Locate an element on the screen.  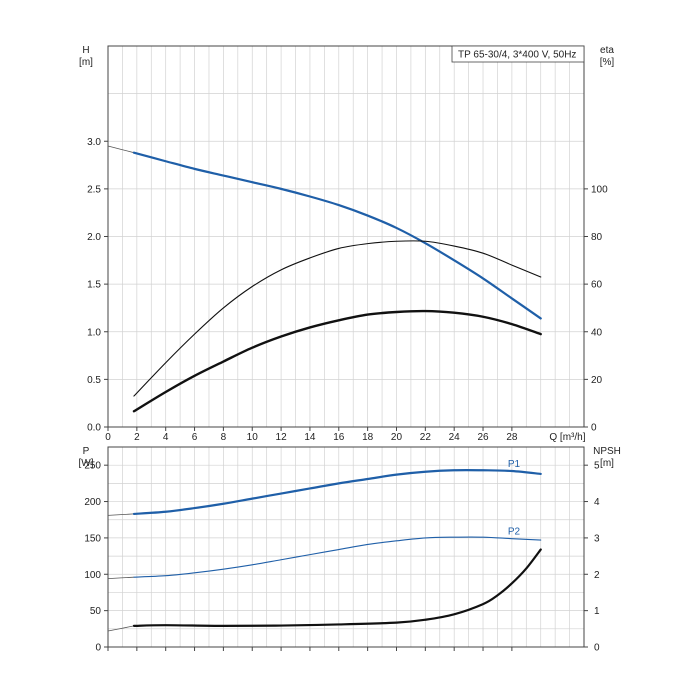
p-axis-tick-label: 250 is located at coordinates (92, 466).